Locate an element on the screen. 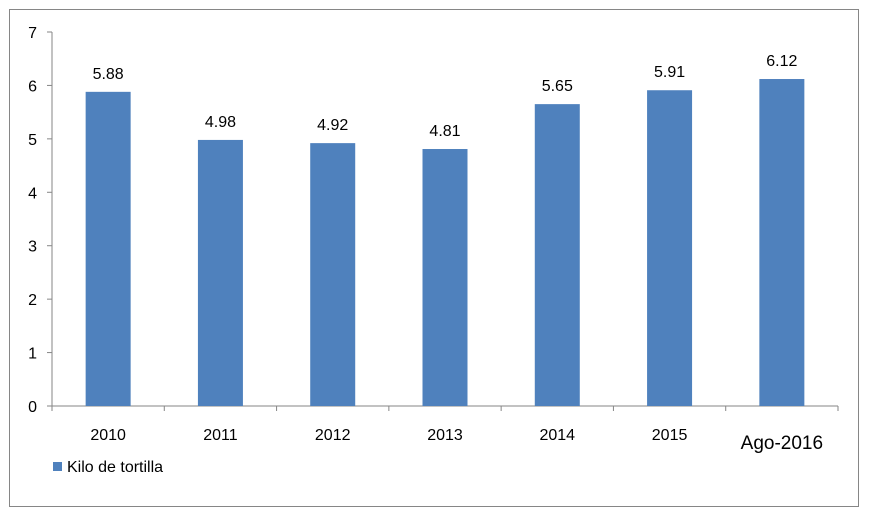 The height and width of the screenshot is (525, 869). x-tick-label: 2014 is located at coordinates (557, 435).